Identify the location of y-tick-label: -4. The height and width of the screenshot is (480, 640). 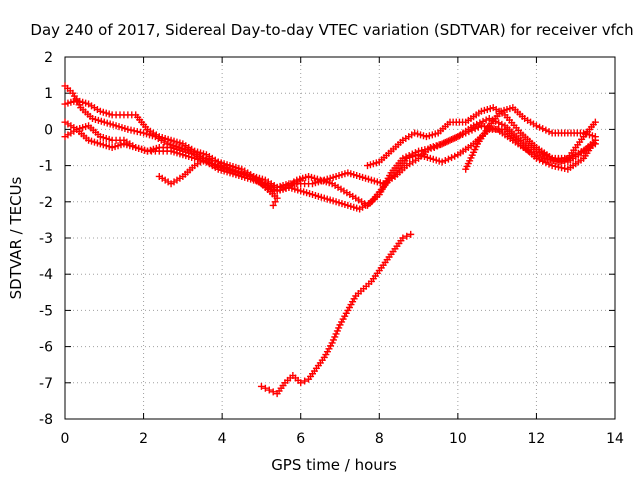
(46, 275).